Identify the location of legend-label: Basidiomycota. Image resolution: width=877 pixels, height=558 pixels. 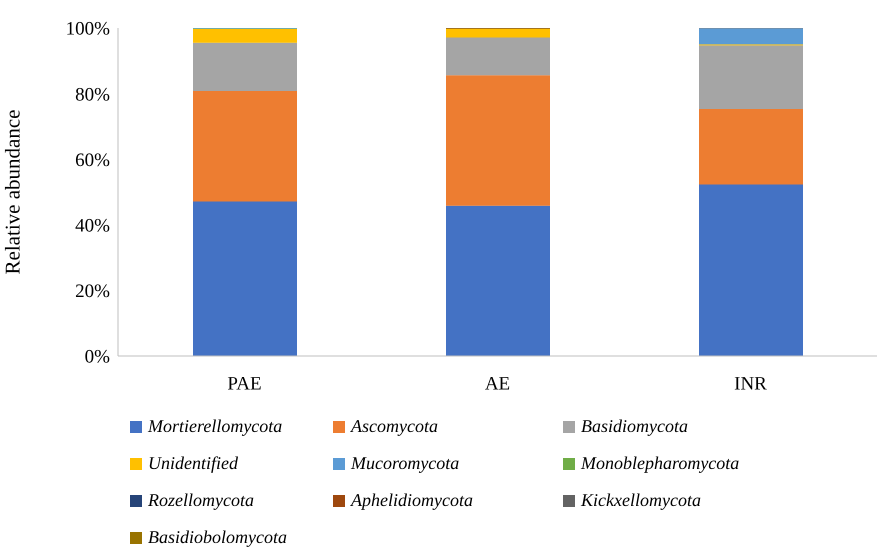
(634, 426).